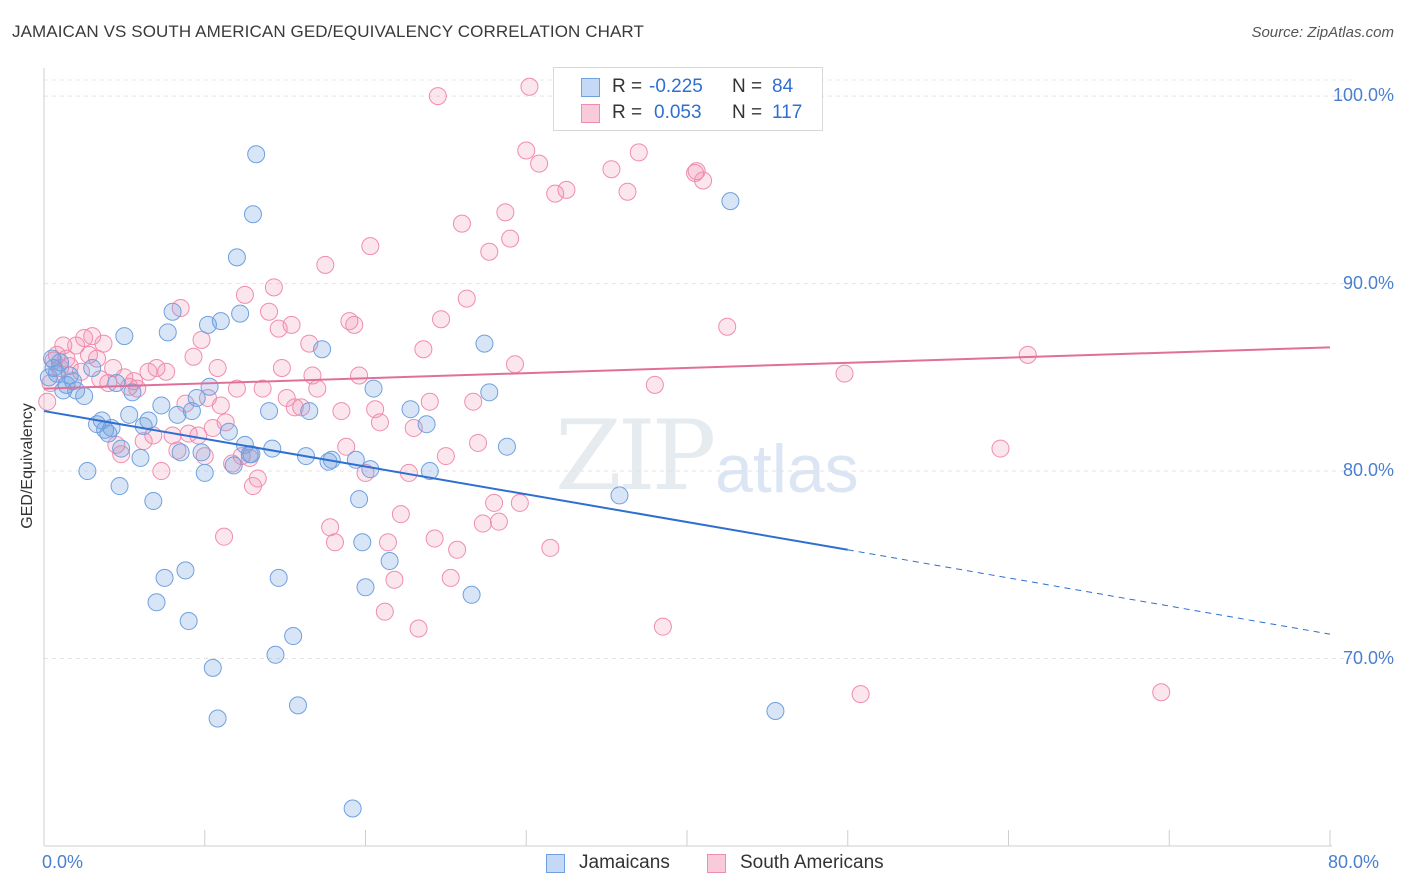 Image resolution: width=1406 pixels, height=892 pixels. What do you see at coordinates (787, 469) in the screenshot?
I see `watermark-atlas: atlas` at bounding box center [787, 469].